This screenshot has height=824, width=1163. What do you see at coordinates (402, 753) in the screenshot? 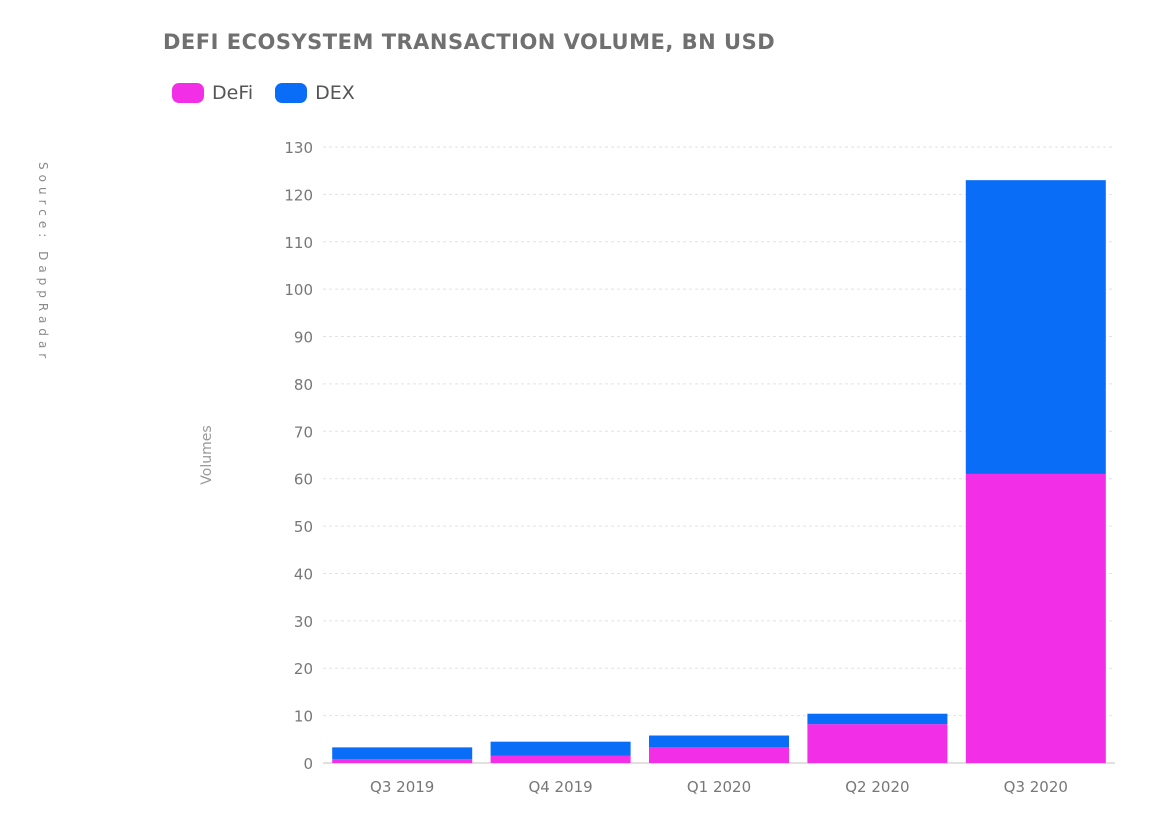
I see `bar-dex-q3-2019` at bounding box center [402, 753].